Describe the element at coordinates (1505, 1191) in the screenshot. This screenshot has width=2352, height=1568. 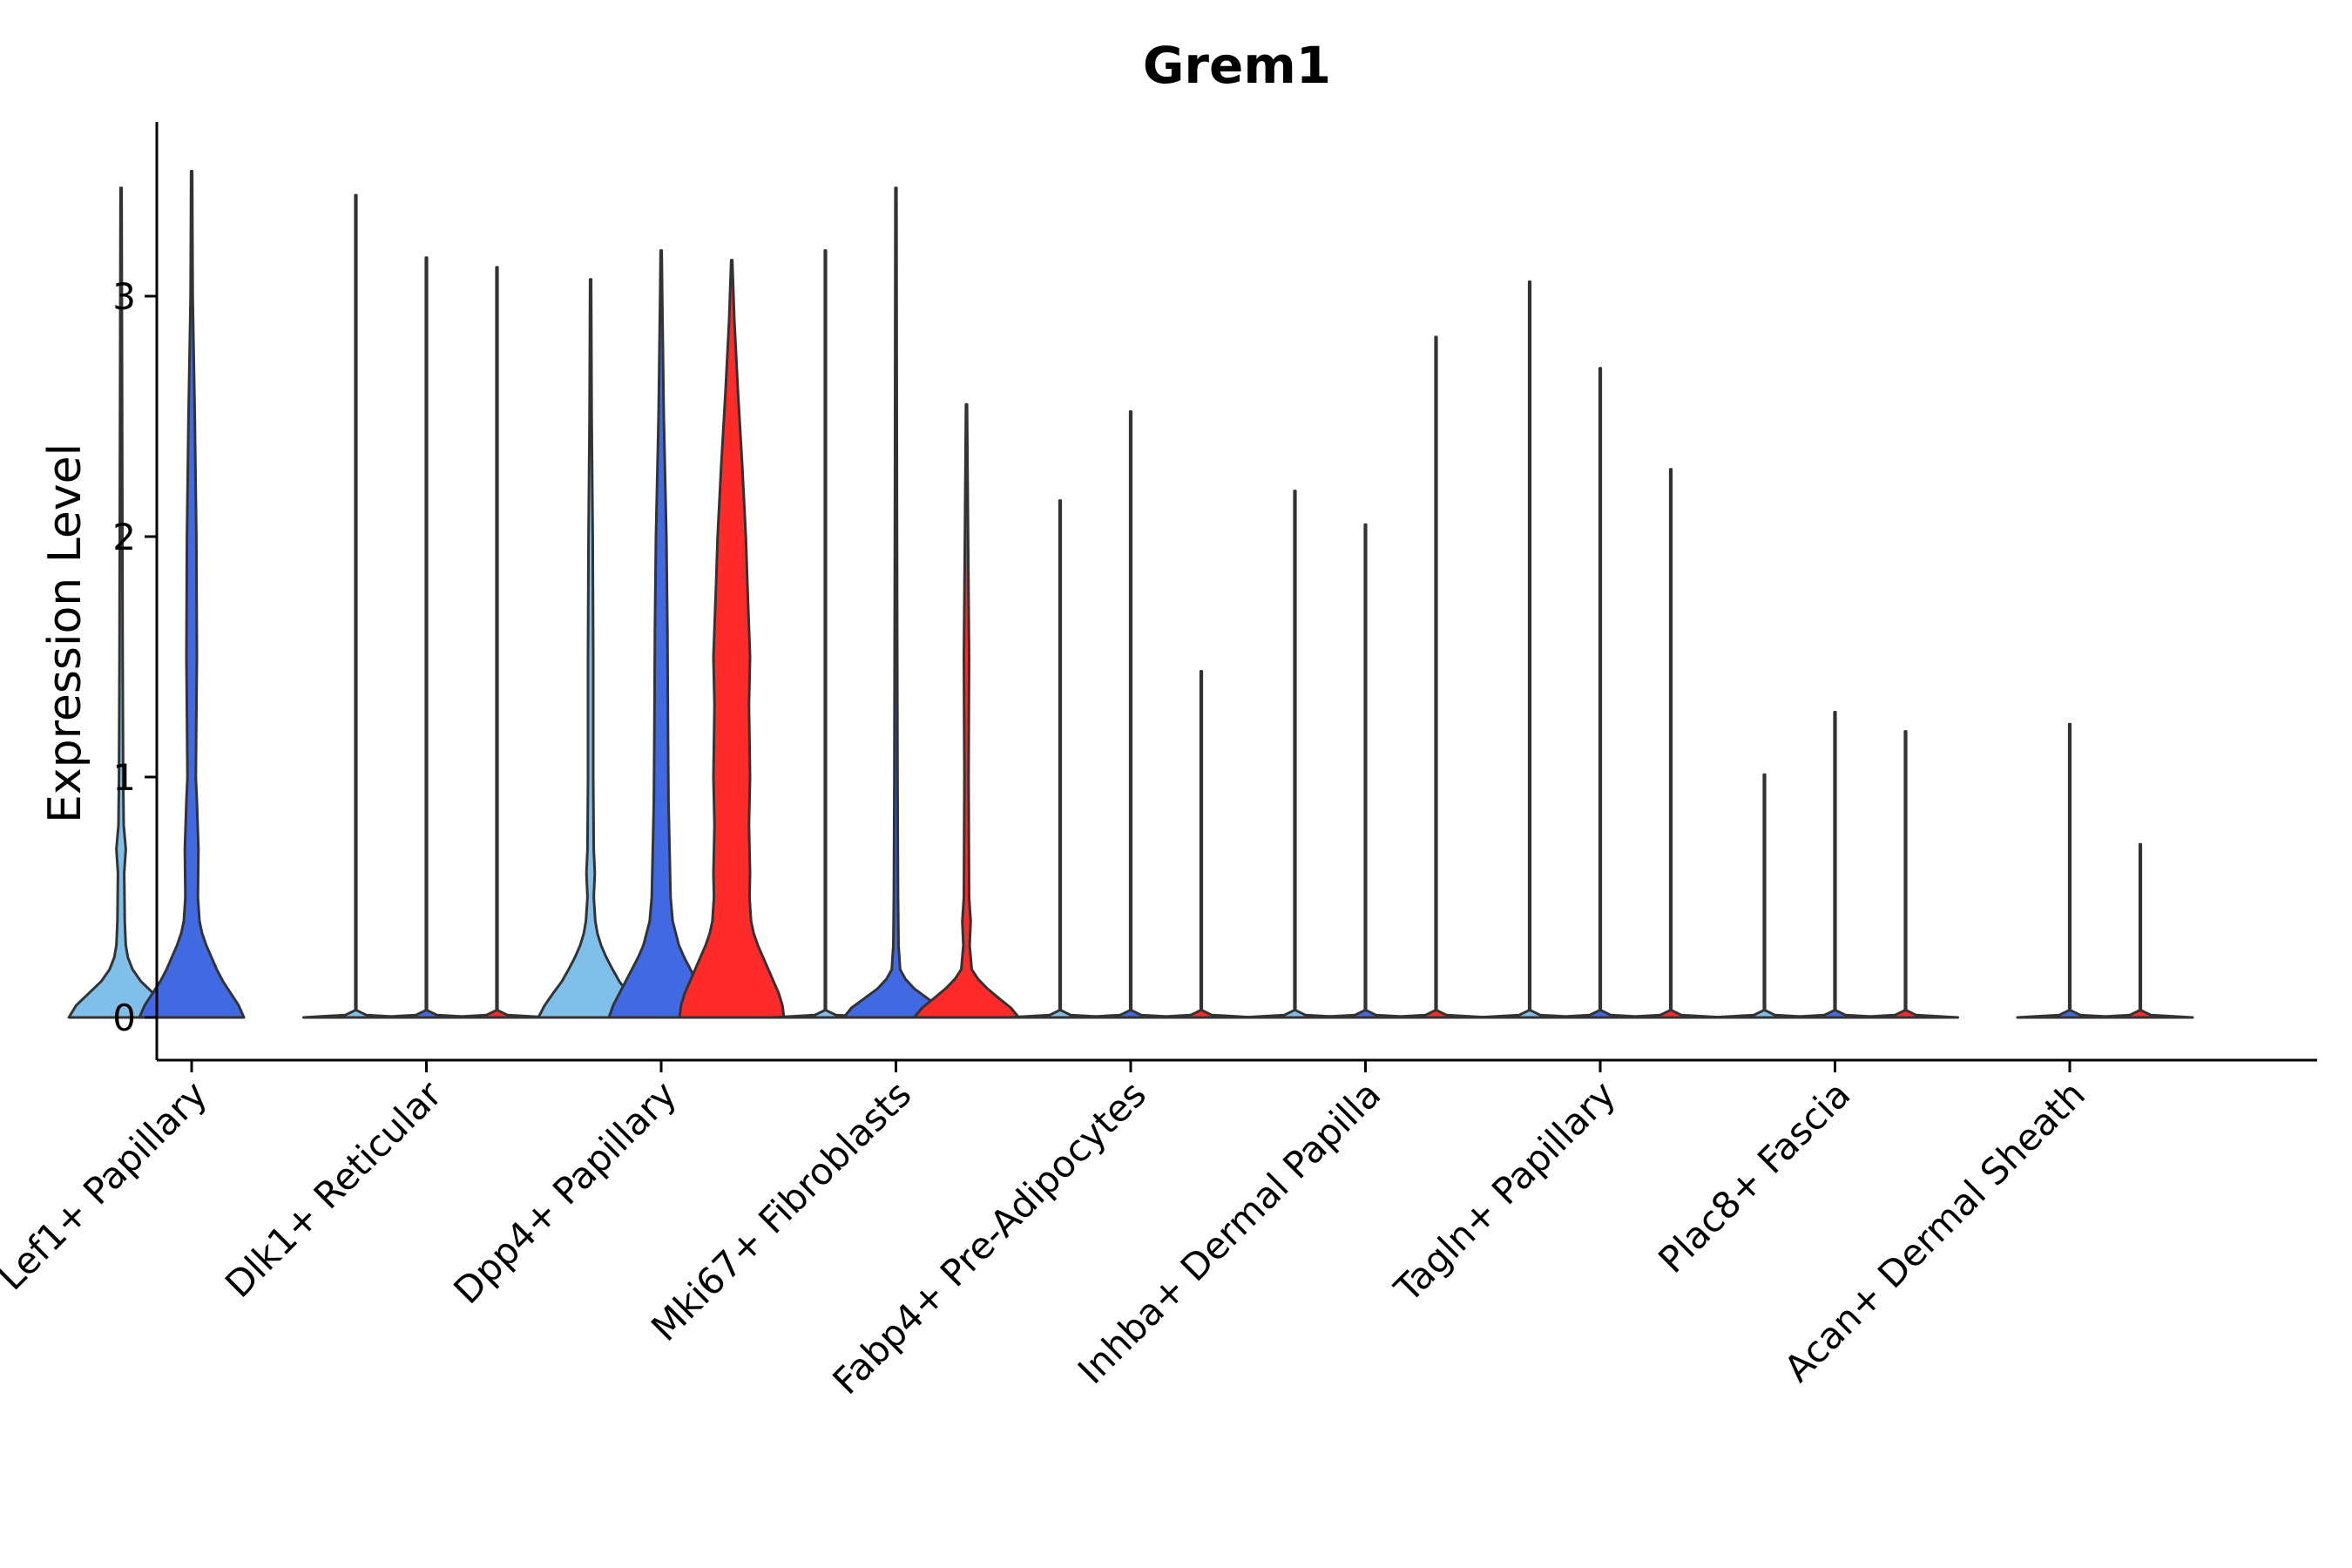
I see `x-tick-label: Tagln+ Papillary` at that location.